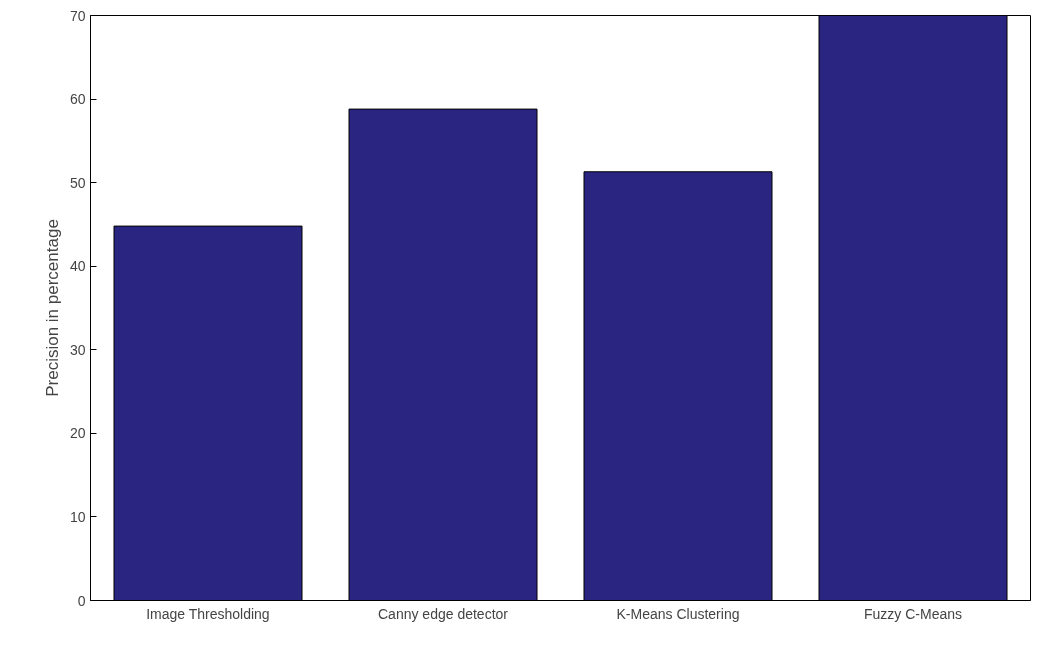 This screenshot has height=645, width=1047. What do you see at coordinates (443, 613) in the screenshot?
I see `x-tick-label: Canny edge detector` at bounding box center [443, 613].